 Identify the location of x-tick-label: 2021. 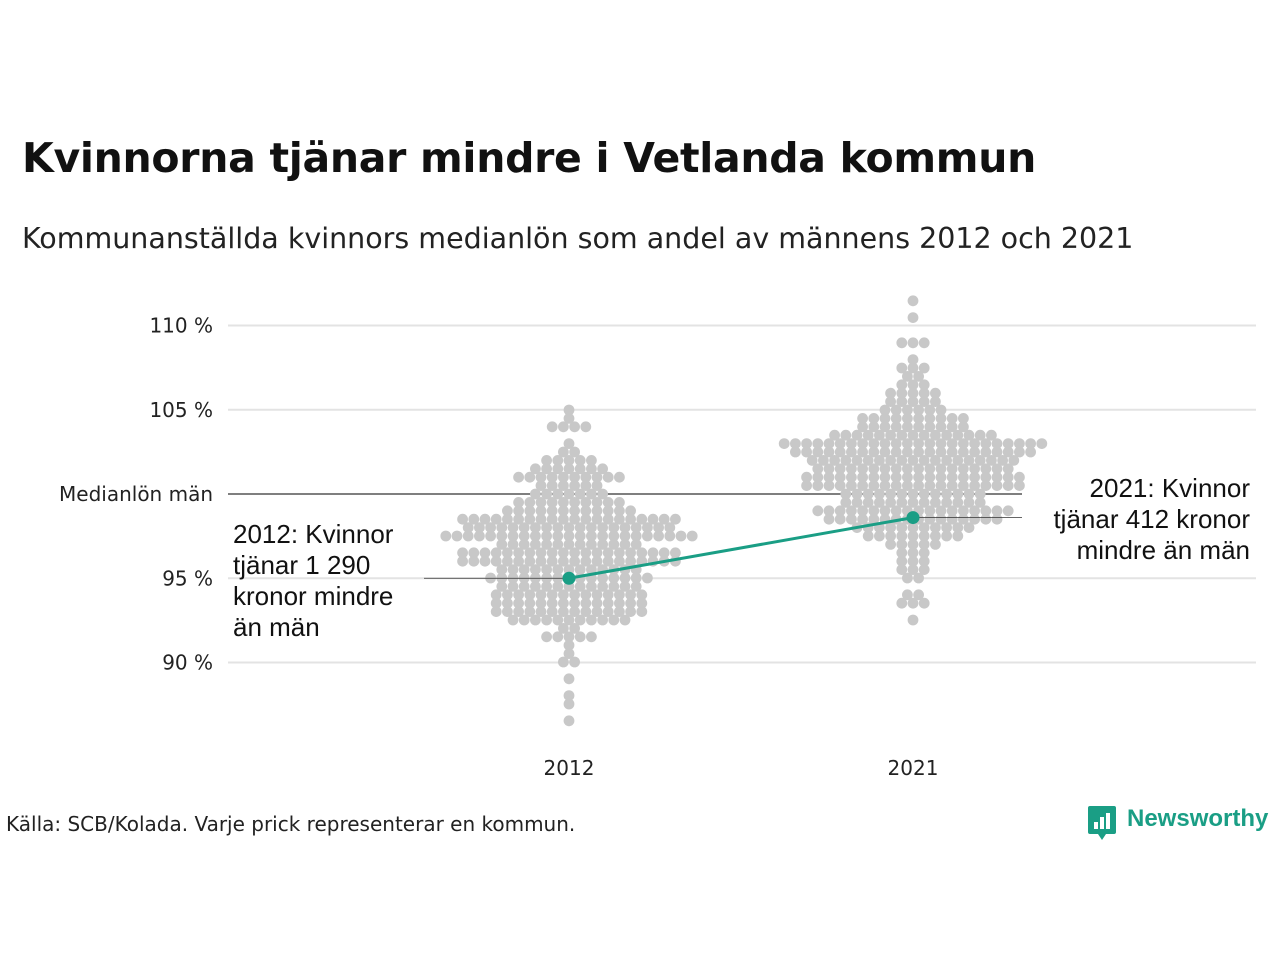
(913, 768).